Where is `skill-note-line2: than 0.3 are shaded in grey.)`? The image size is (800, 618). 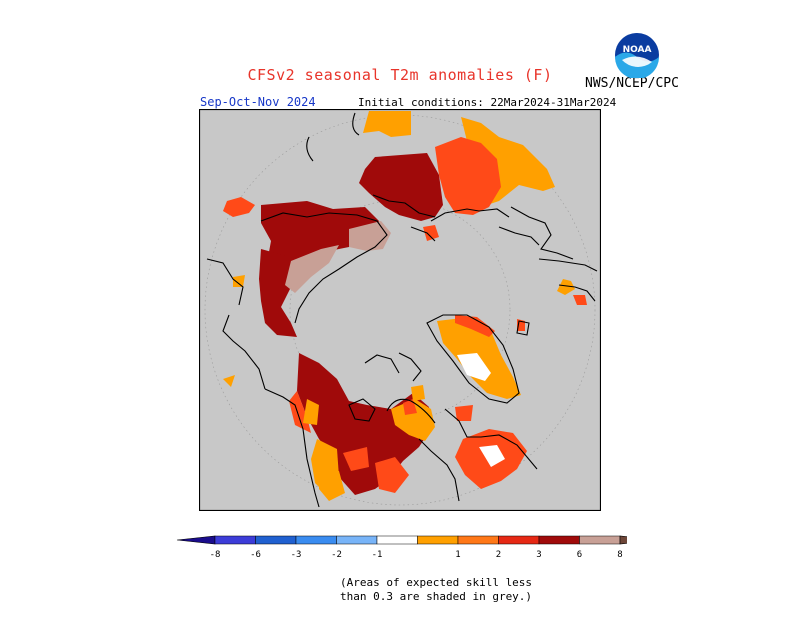 skill-note-line2: than 0.3 are shaded in grey.) is located at coordinates (436, 596).